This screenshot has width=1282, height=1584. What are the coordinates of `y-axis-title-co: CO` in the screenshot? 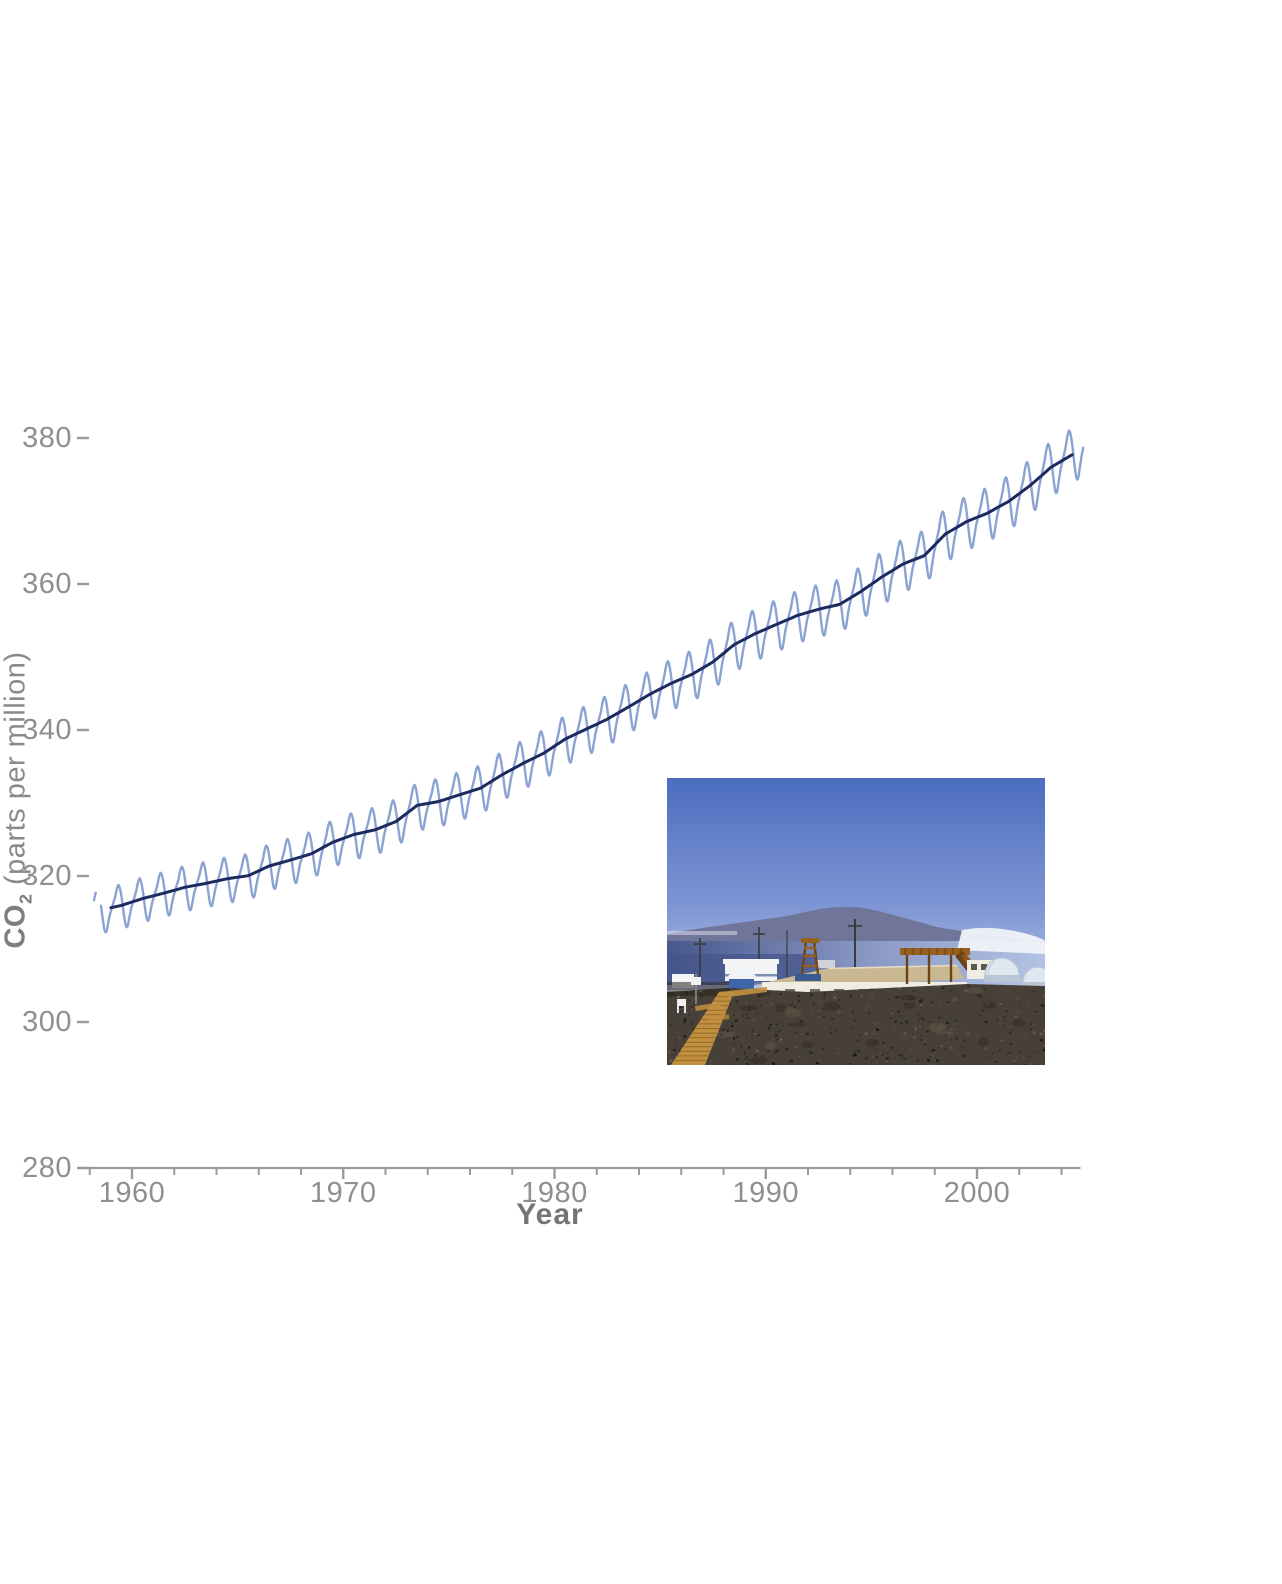 It's located at (16, 926).